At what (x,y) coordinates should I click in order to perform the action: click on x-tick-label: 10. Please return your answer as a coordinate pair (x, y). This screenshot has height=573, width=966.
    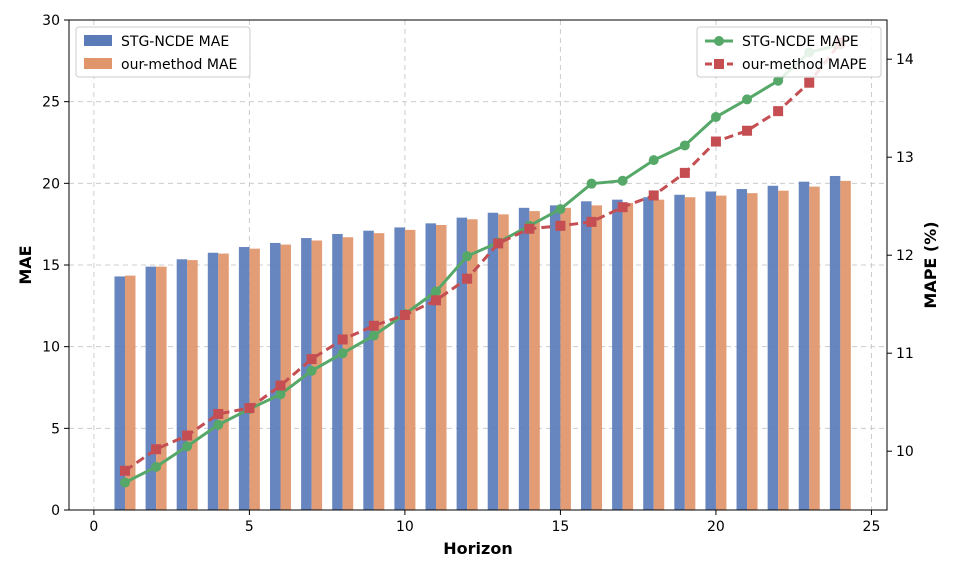
    Looking at the image, I should click on (405, 527).